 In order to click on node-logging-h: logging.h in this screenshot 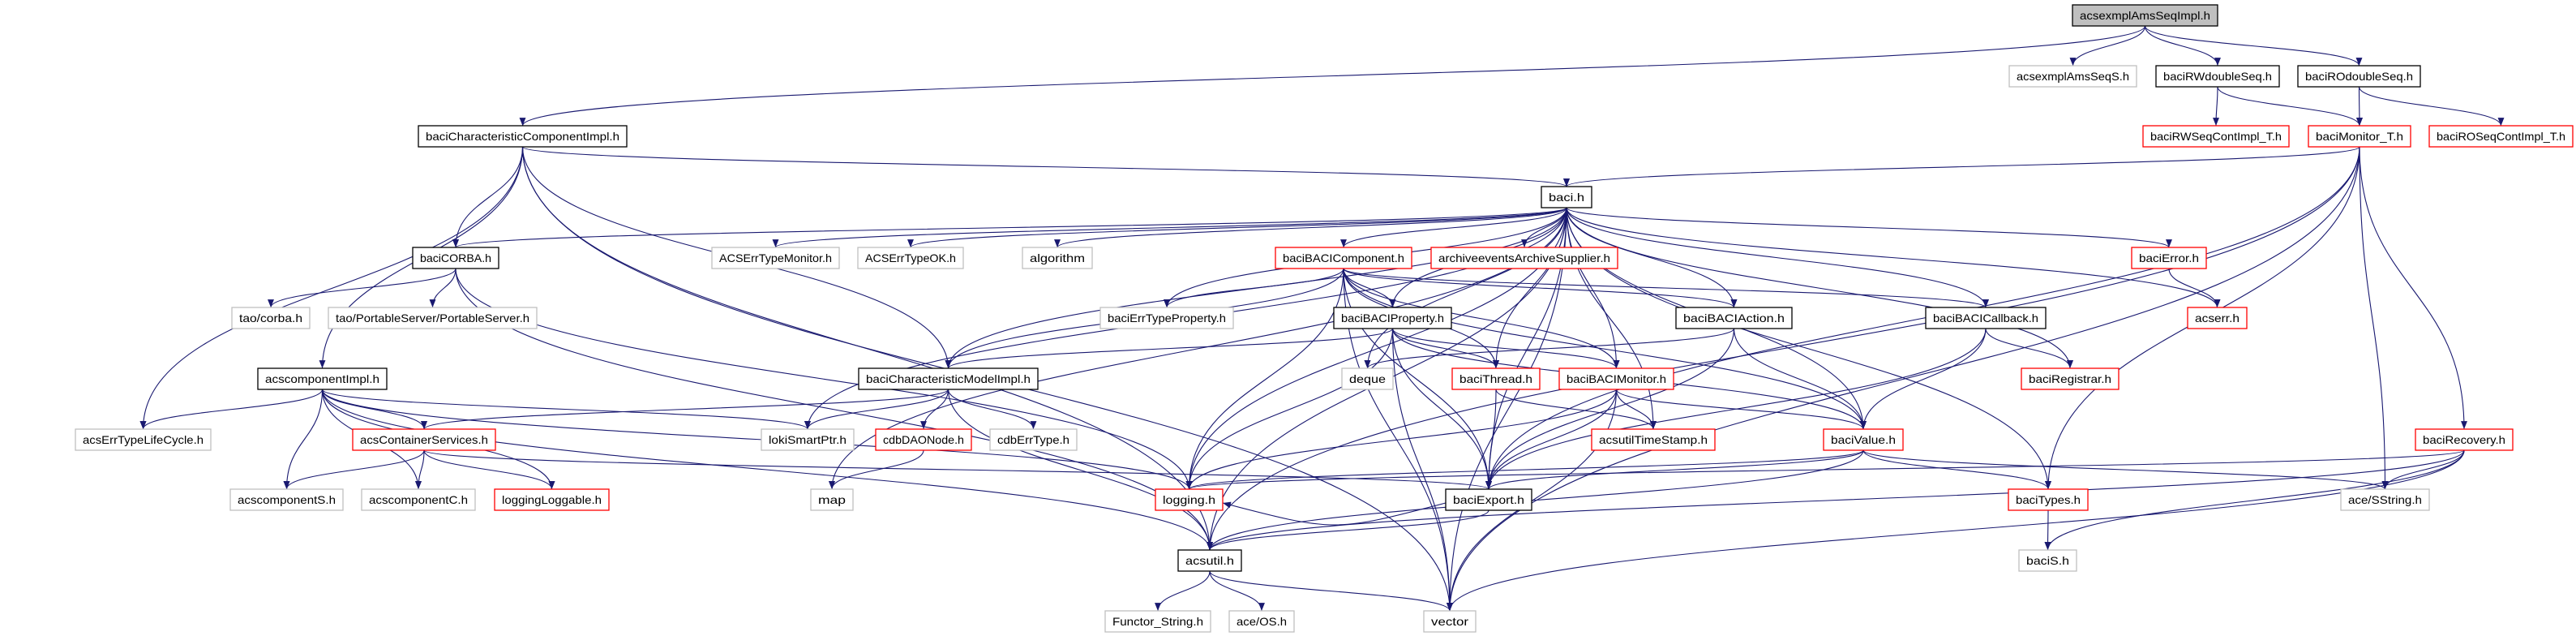, I will do `click(1189, 499)`.